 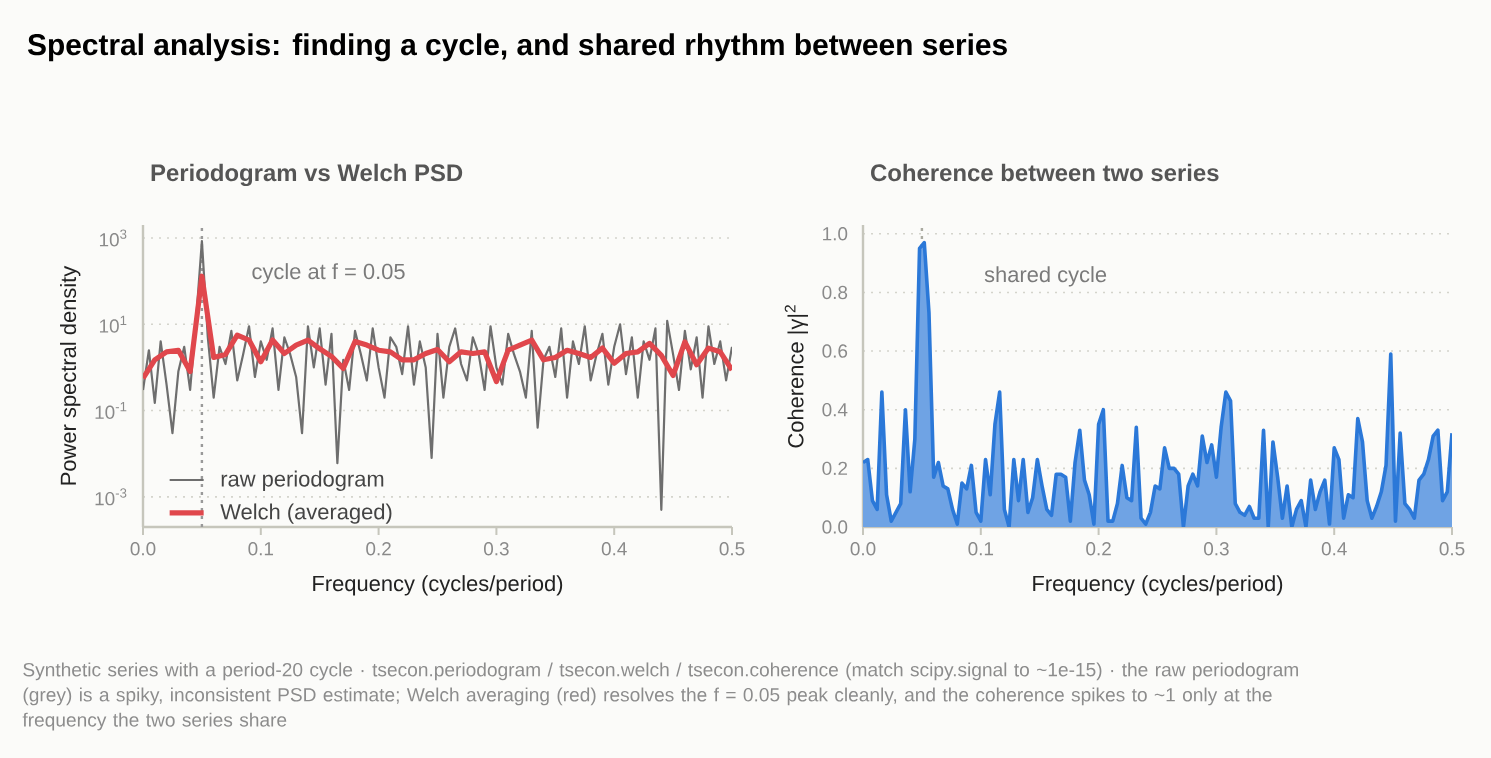 I want to click on annotation: cycle at f = 0.05, so click(x=328, y=273).